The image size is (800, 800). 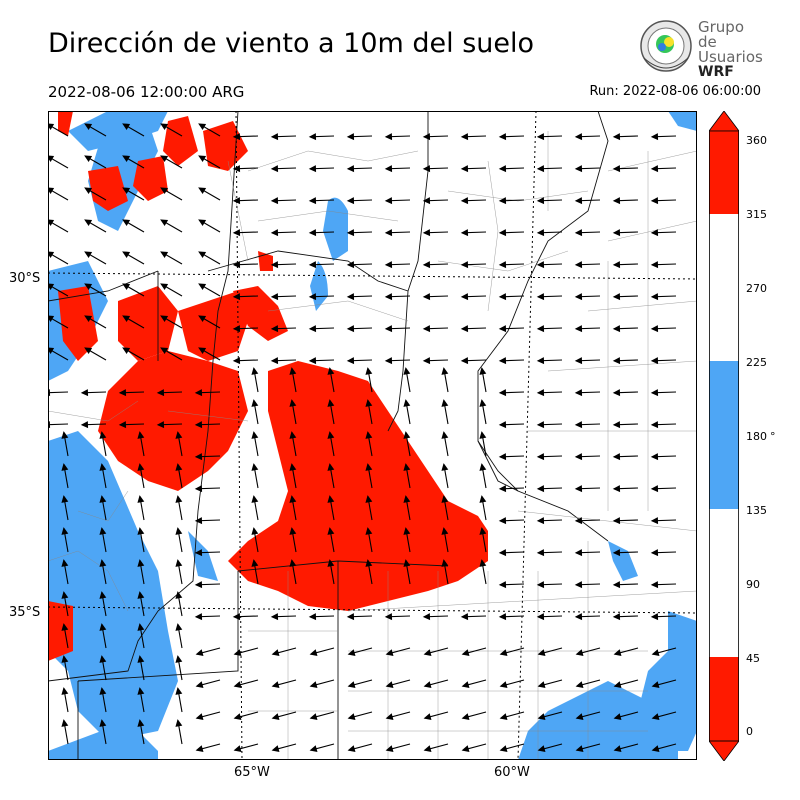 What do you see at coordinates (716, 72) in the screenshot?
I see `logo-line-3: WRF` at bounding box center [716, 72].